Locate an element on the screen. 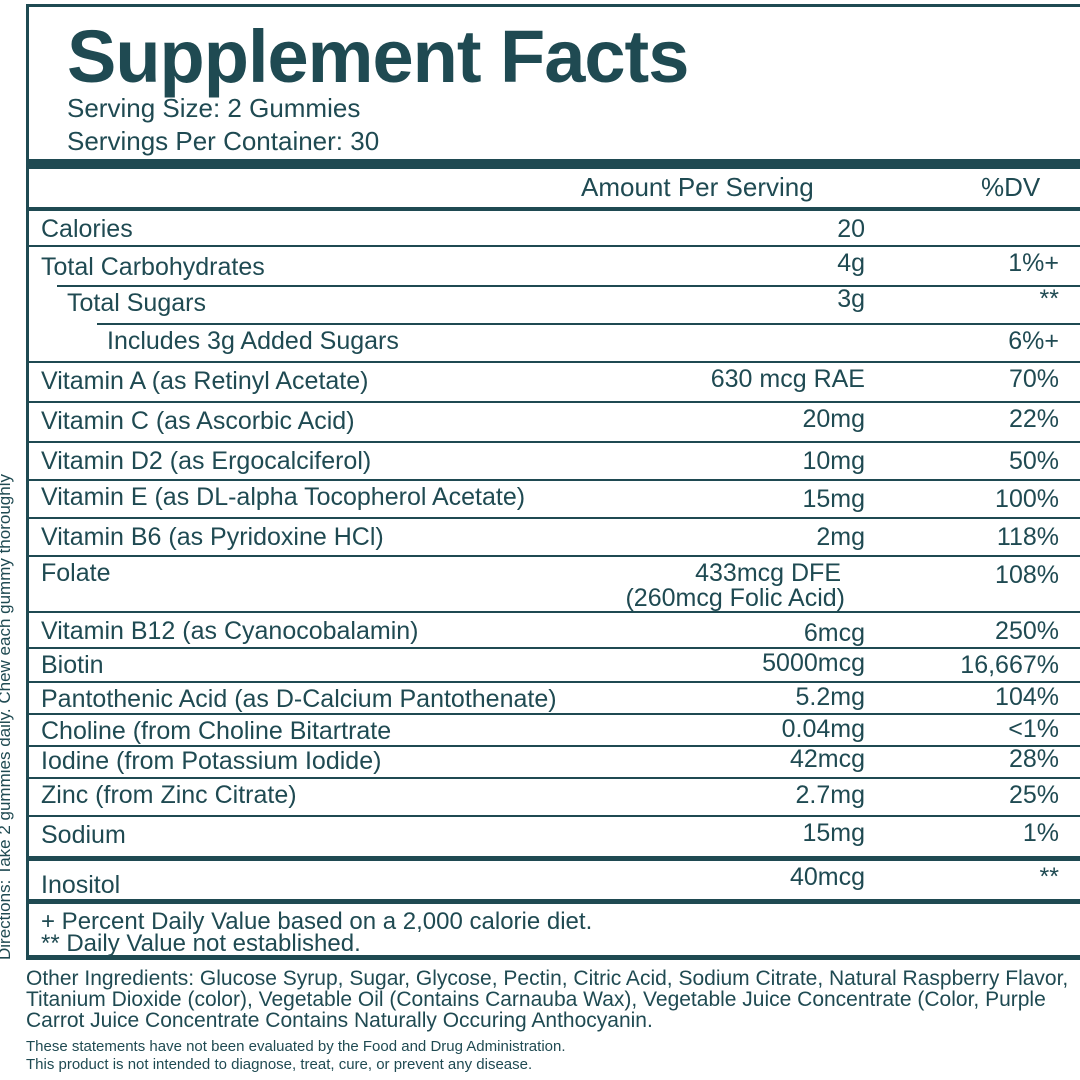 The image size is (1080, 1080). nutrient-amount: 4g is located at coordinates (851, 263).